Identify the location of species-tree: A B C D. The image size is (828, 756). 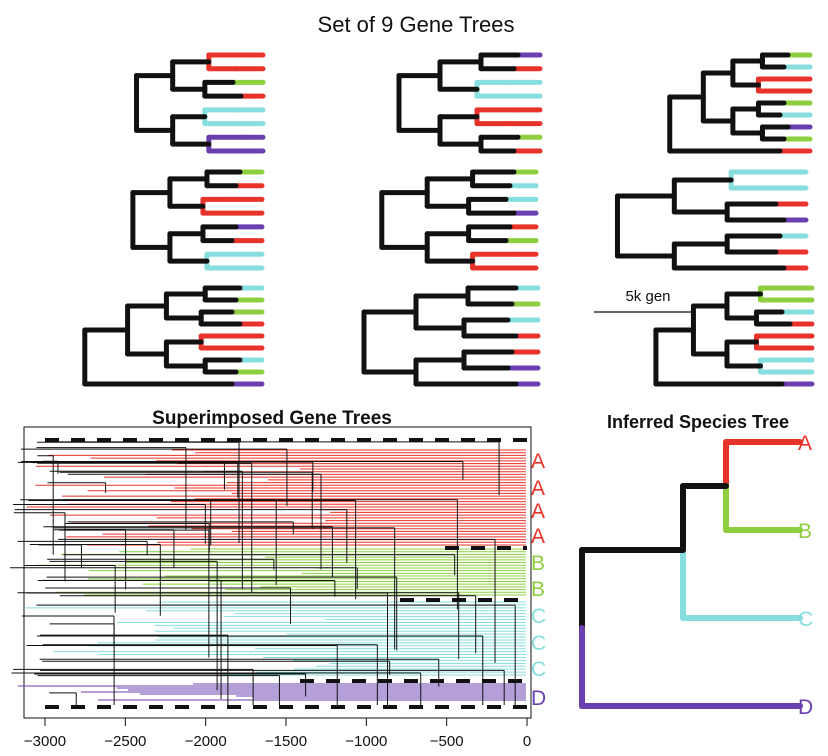
(696, 575).